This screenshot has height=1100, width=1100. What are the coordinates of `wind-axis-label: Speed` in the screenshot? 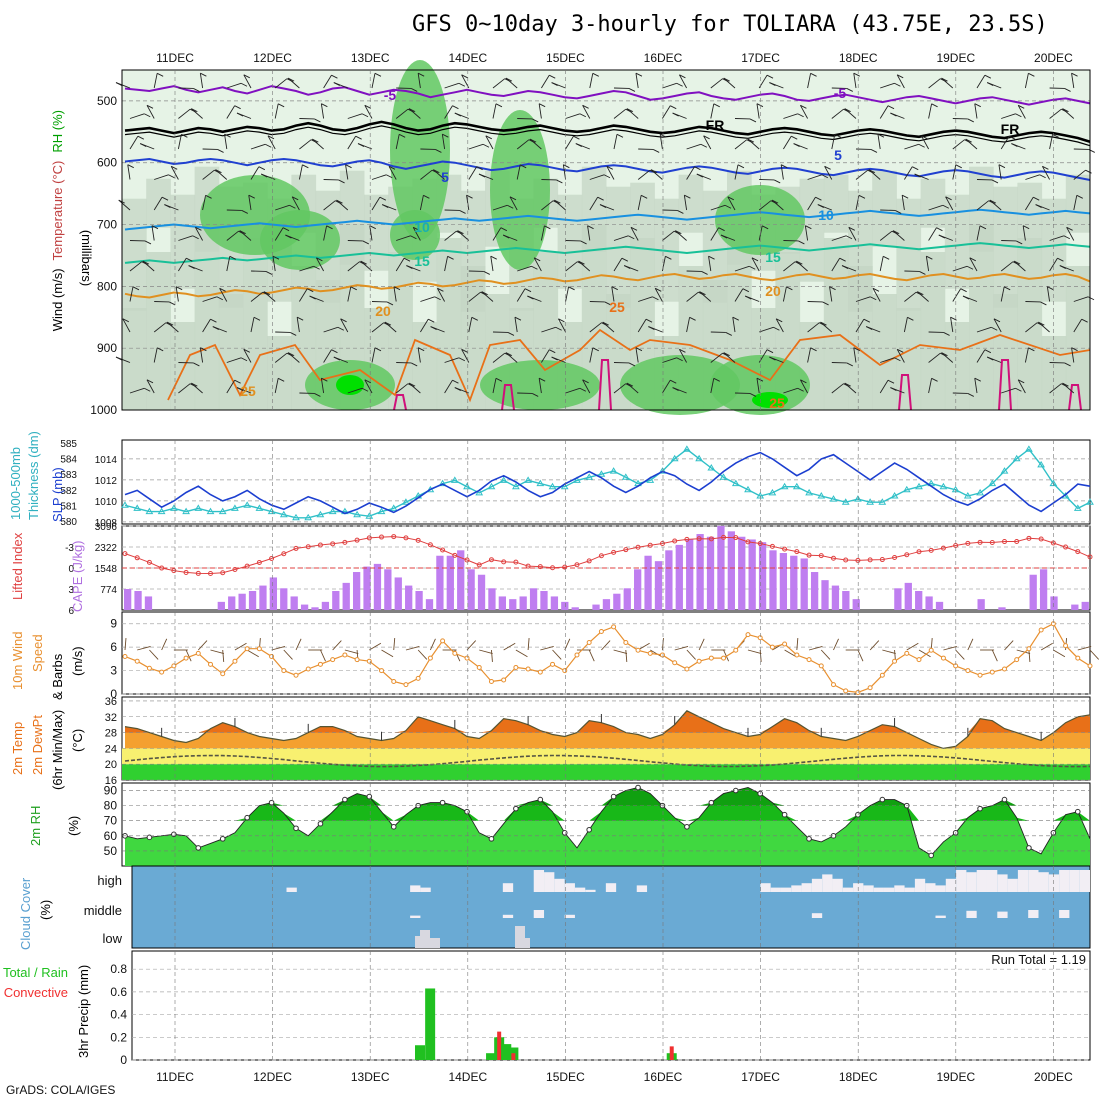 It's located at (37, 653).